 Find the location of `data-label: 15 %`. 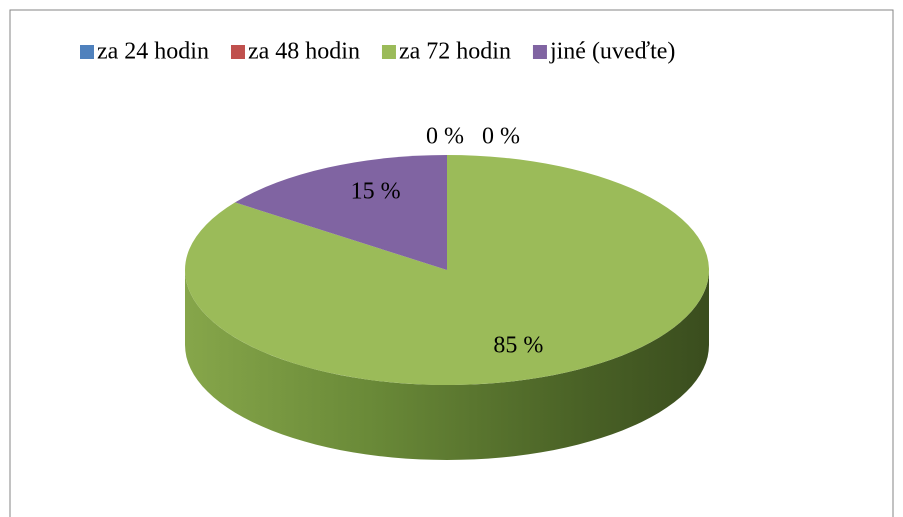

data-label: 15 % is located at coordinates (376, 192).